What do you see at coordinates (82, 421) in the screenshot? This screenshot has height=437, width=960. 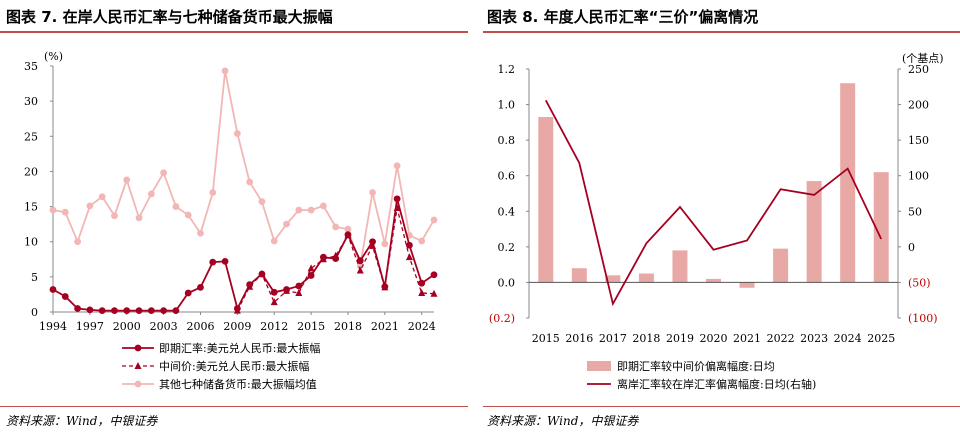 I see `left-source: 资料来源：Wind，中银证券` at bounding box center [82, 421].